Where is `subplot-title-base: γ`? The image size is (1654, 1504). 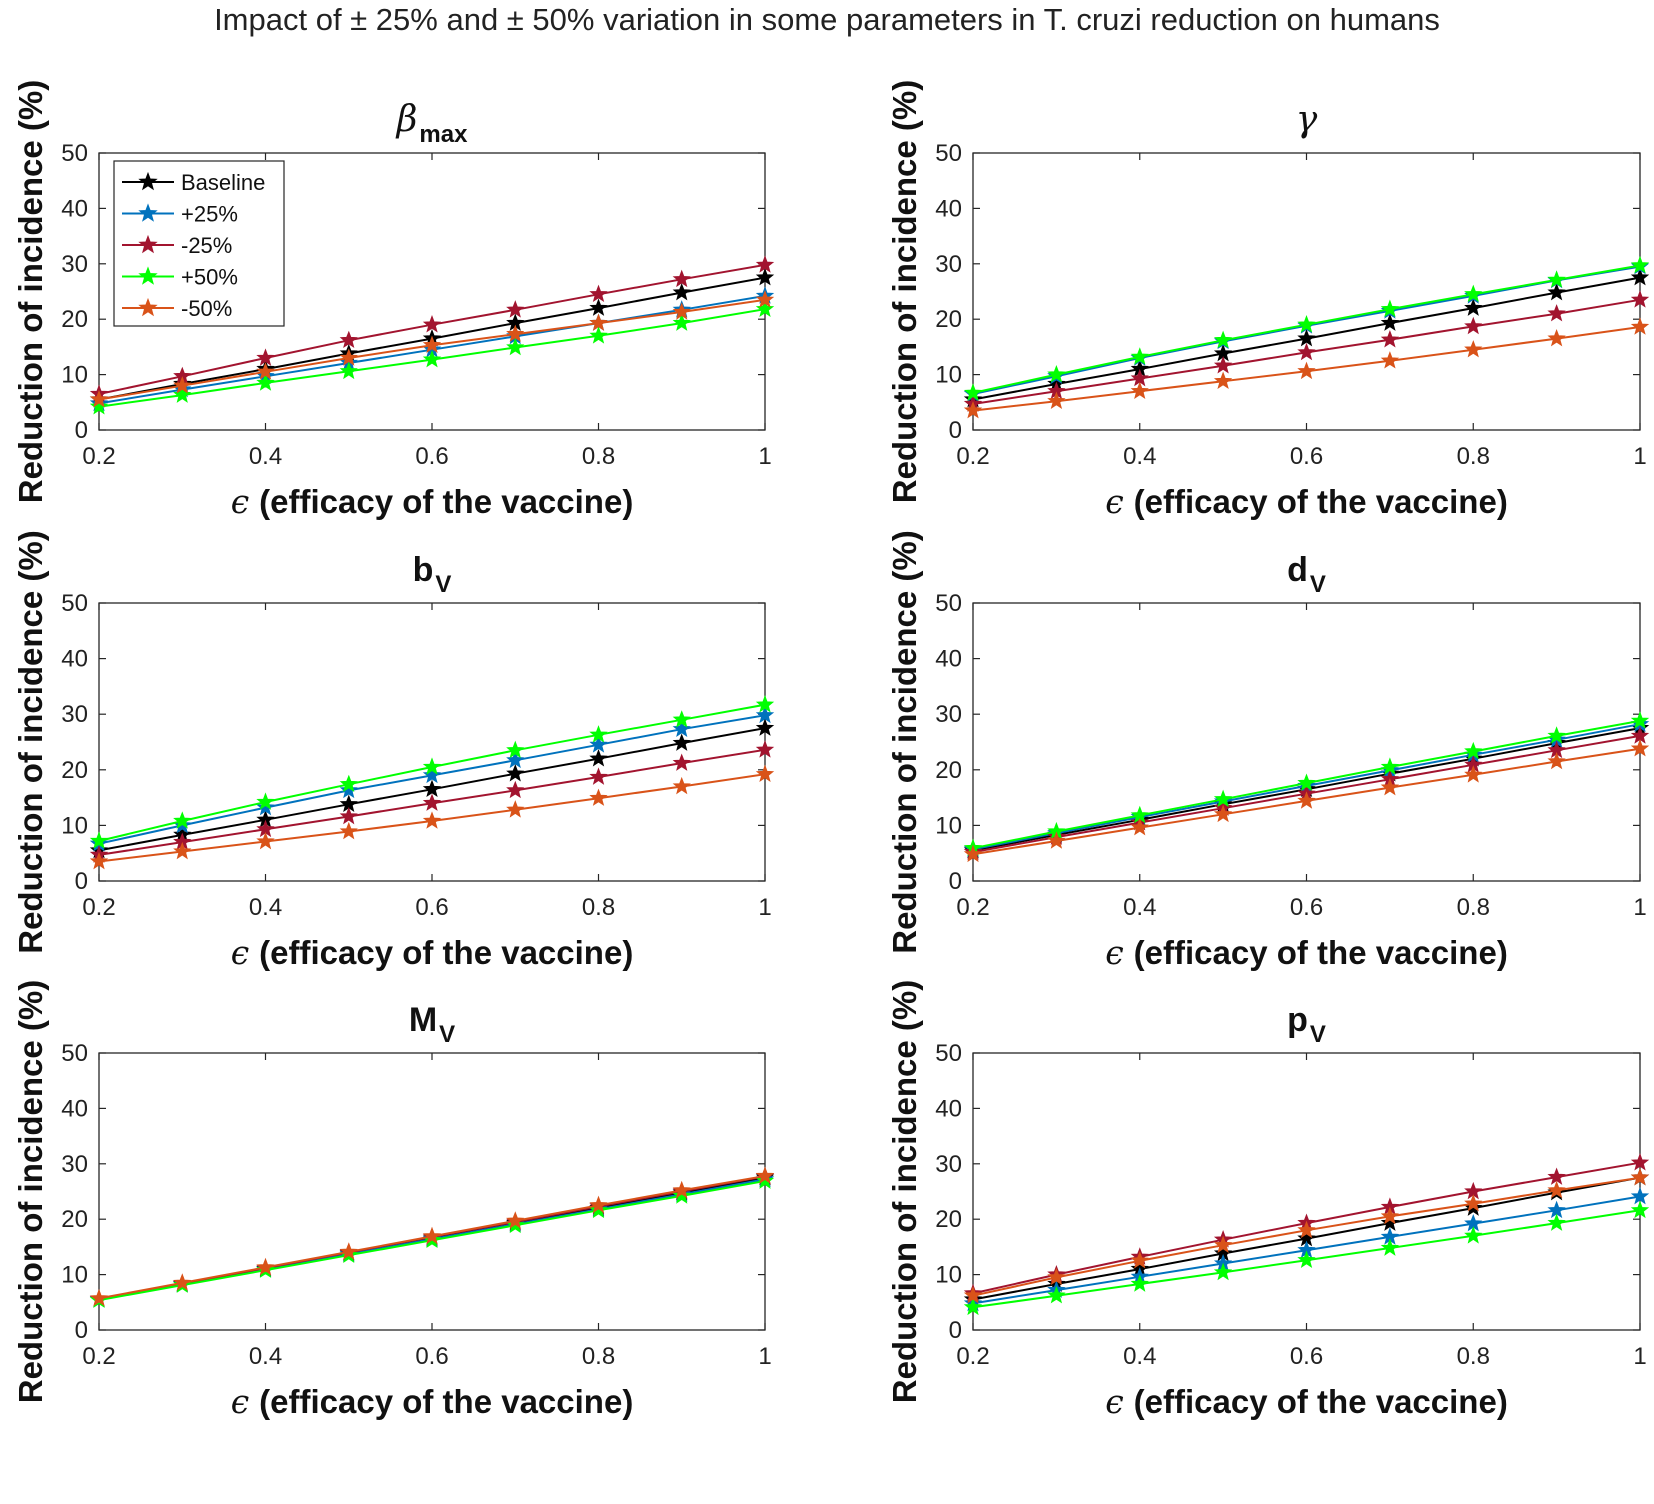
subplot-title-base: γ is located at coordinates (1307, 119).